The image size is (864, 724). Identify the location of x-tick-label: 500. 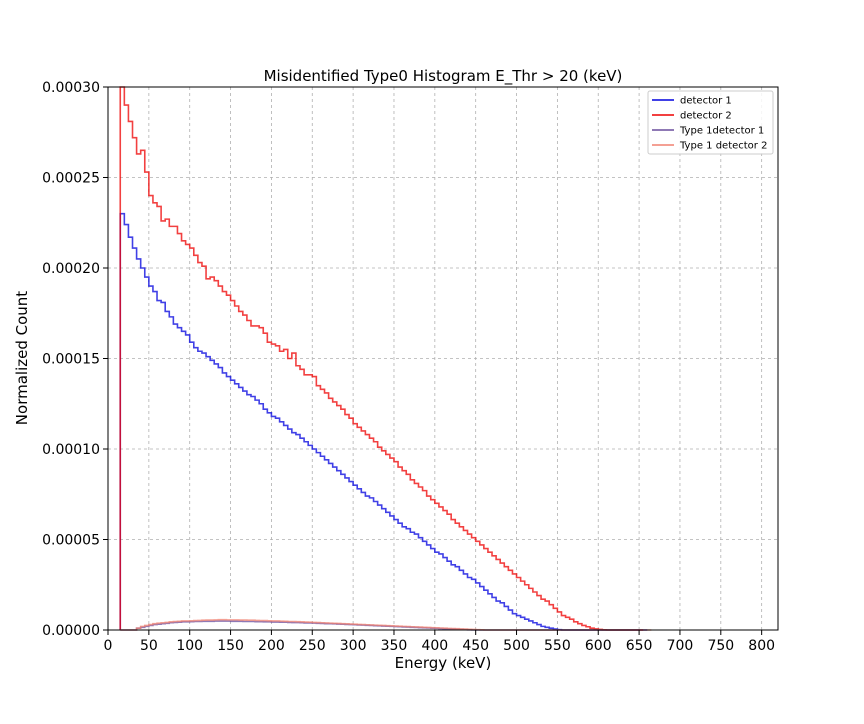
(516, 646).